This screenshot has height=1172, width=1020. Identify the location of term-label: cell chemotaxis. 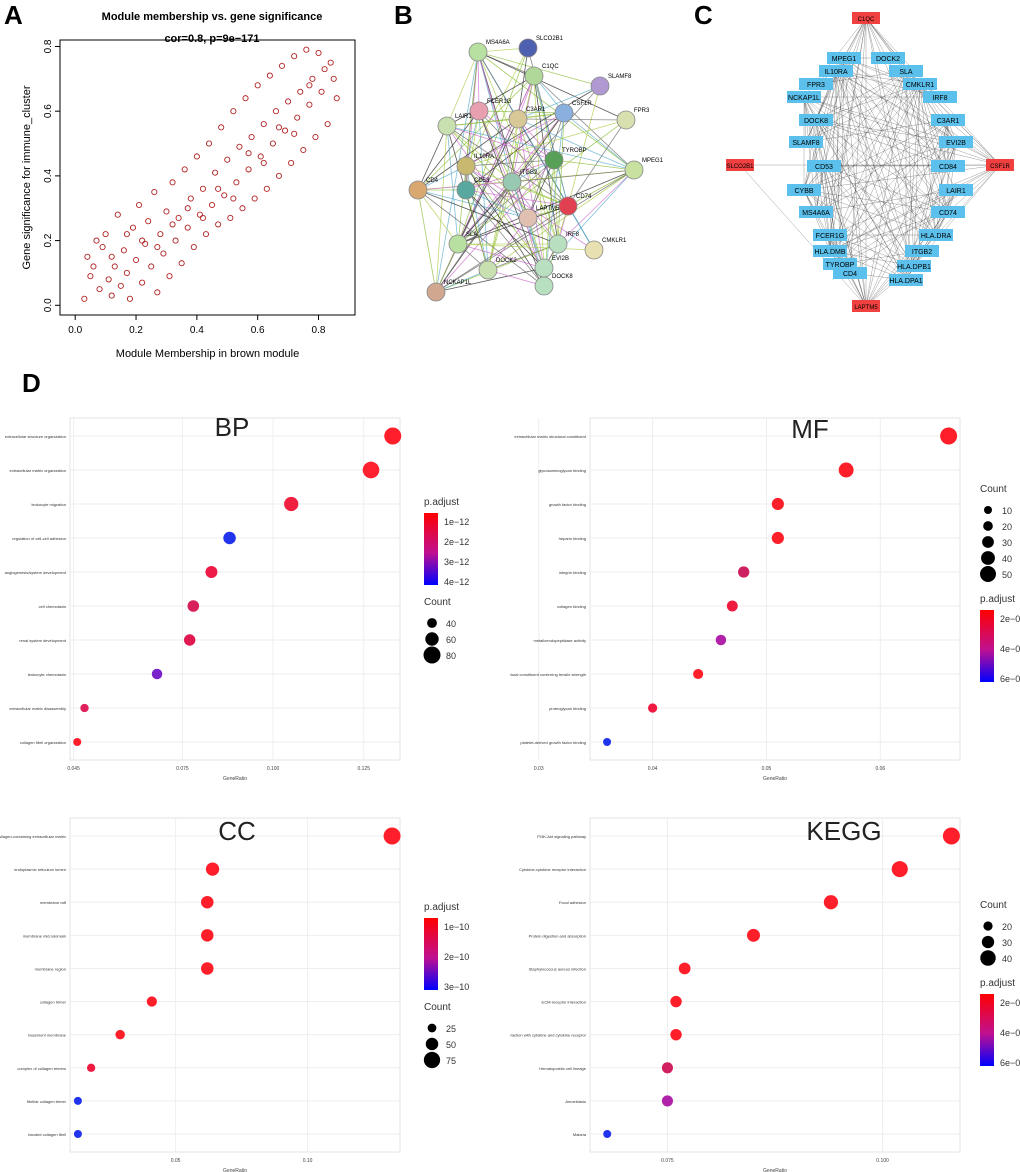
(52, 606).